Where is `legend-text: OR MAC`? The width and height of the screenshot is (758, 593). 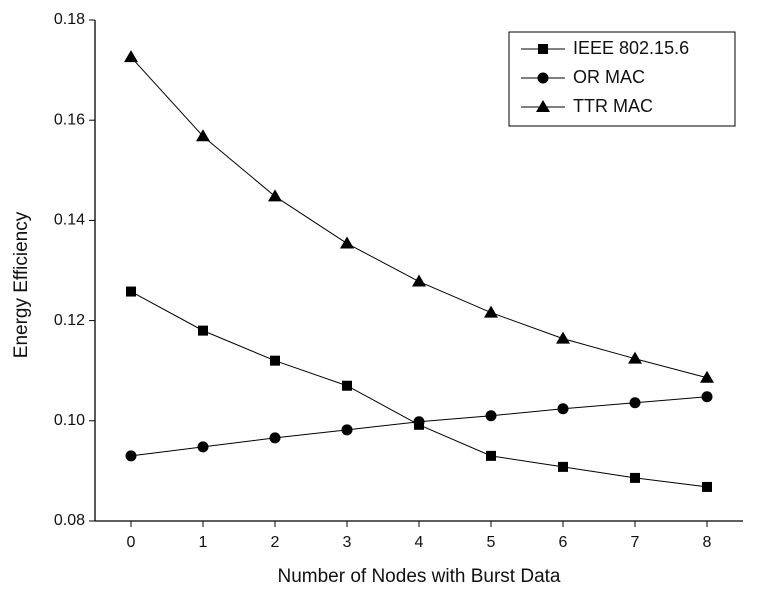 legend-text: OR MAC is located at coordinates (609, 77).